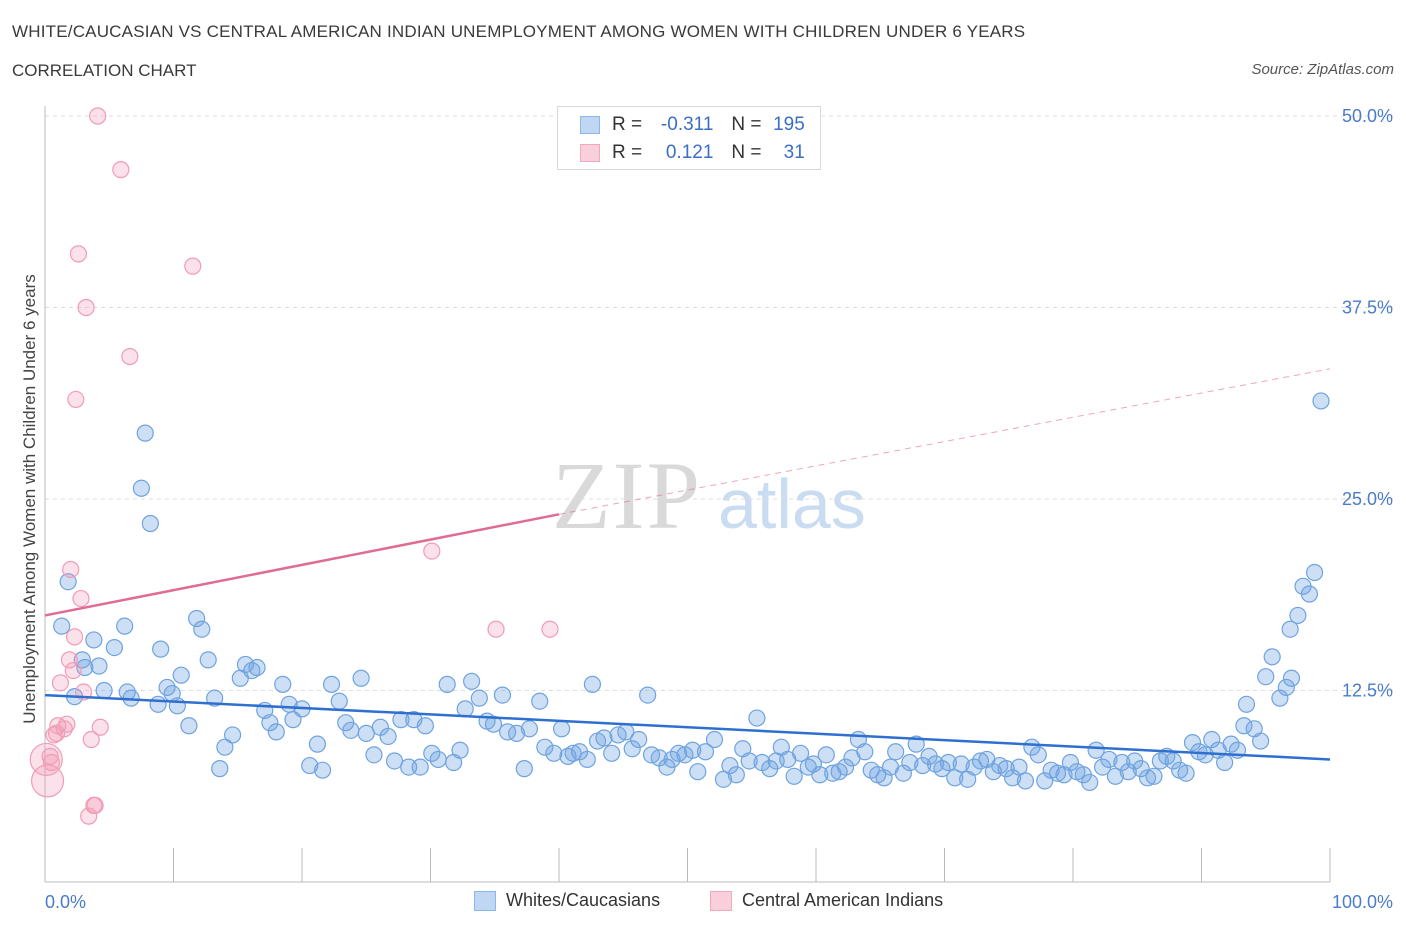 This screenshot has height=930, width=1406. Describe the element at coordinates (104, 70) in the screenshot. I see `chart-subtitle: CORRELATION CHART` at that location.